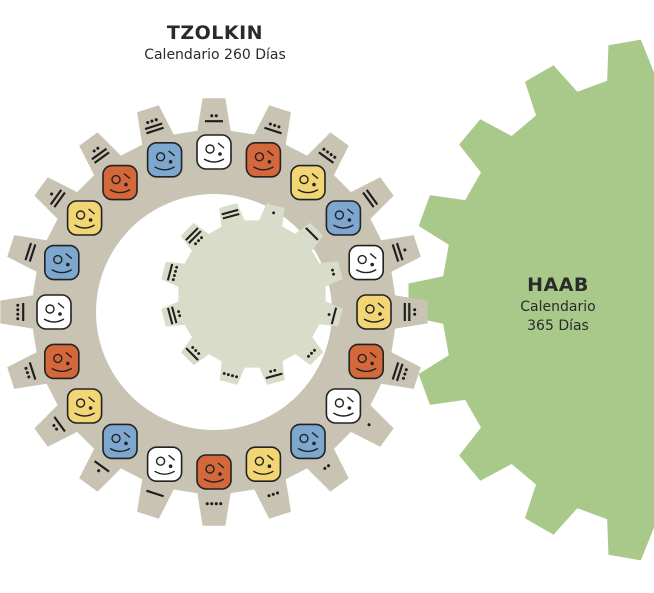 The width and height of the screenshot is (654, 593). I want to click on haab-title: HAAB, so click(558, 285).